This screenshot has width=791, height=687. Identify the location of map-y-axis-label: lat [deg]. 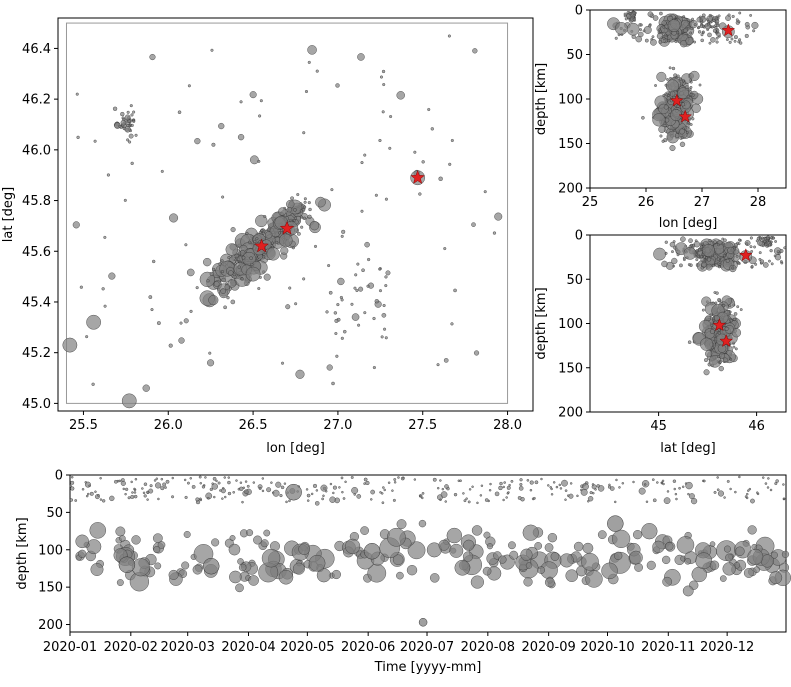
(8, 214).